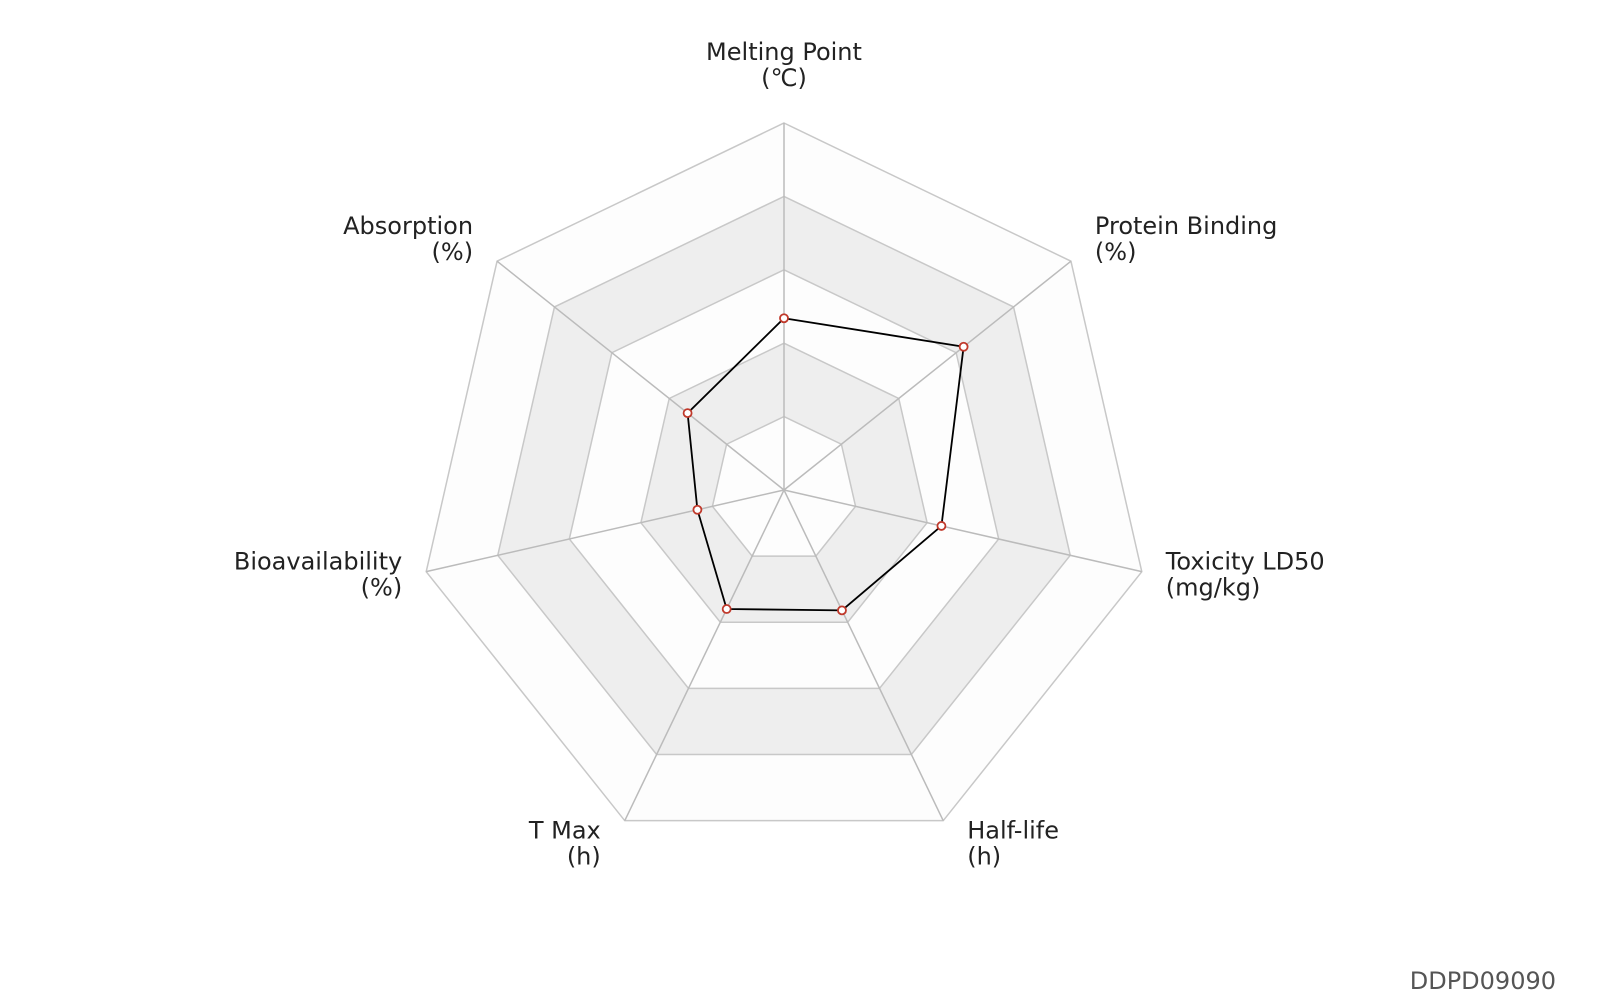 The width and height of the screenshot is (1600, 1000). What do you see at coordinates (408, 226) in the screenshot?
I see `axis-label: Absorption` at bounding box center [408, 226].